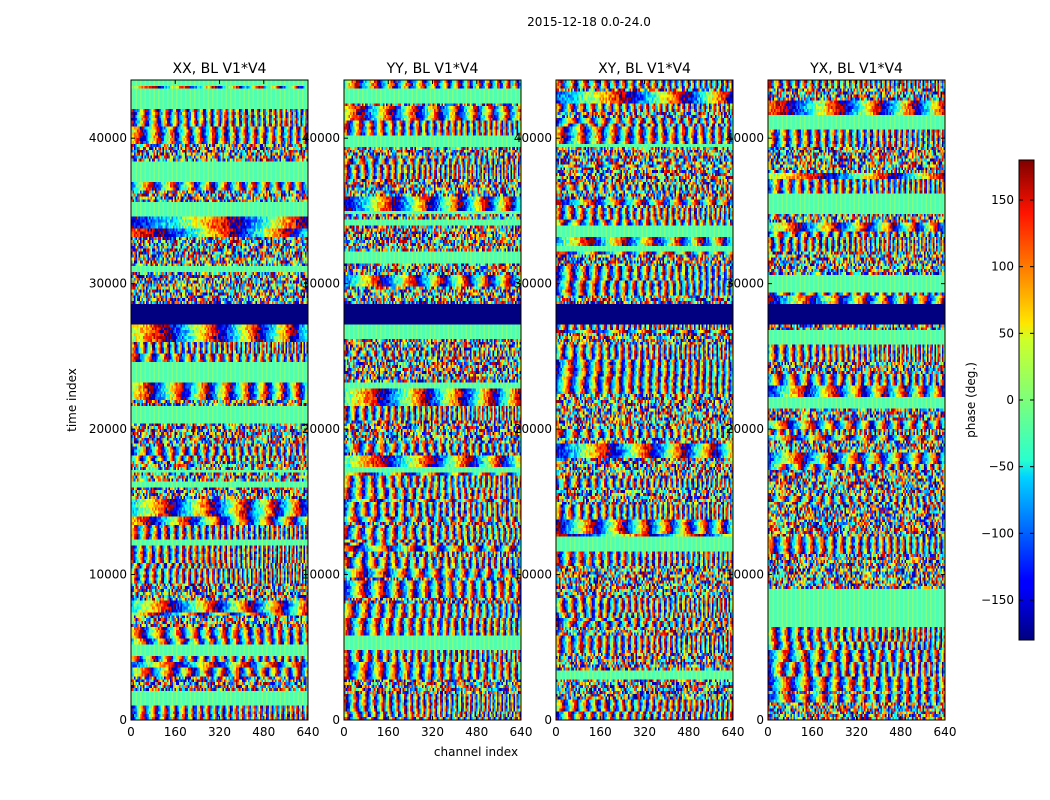 Image resolution: width=1050 pixels, height=800 pixels. What do you see at coordinates (997, 600) in the screenshot?
I see `colorbar-tick-label: −150` at bounding box center [997, 600].